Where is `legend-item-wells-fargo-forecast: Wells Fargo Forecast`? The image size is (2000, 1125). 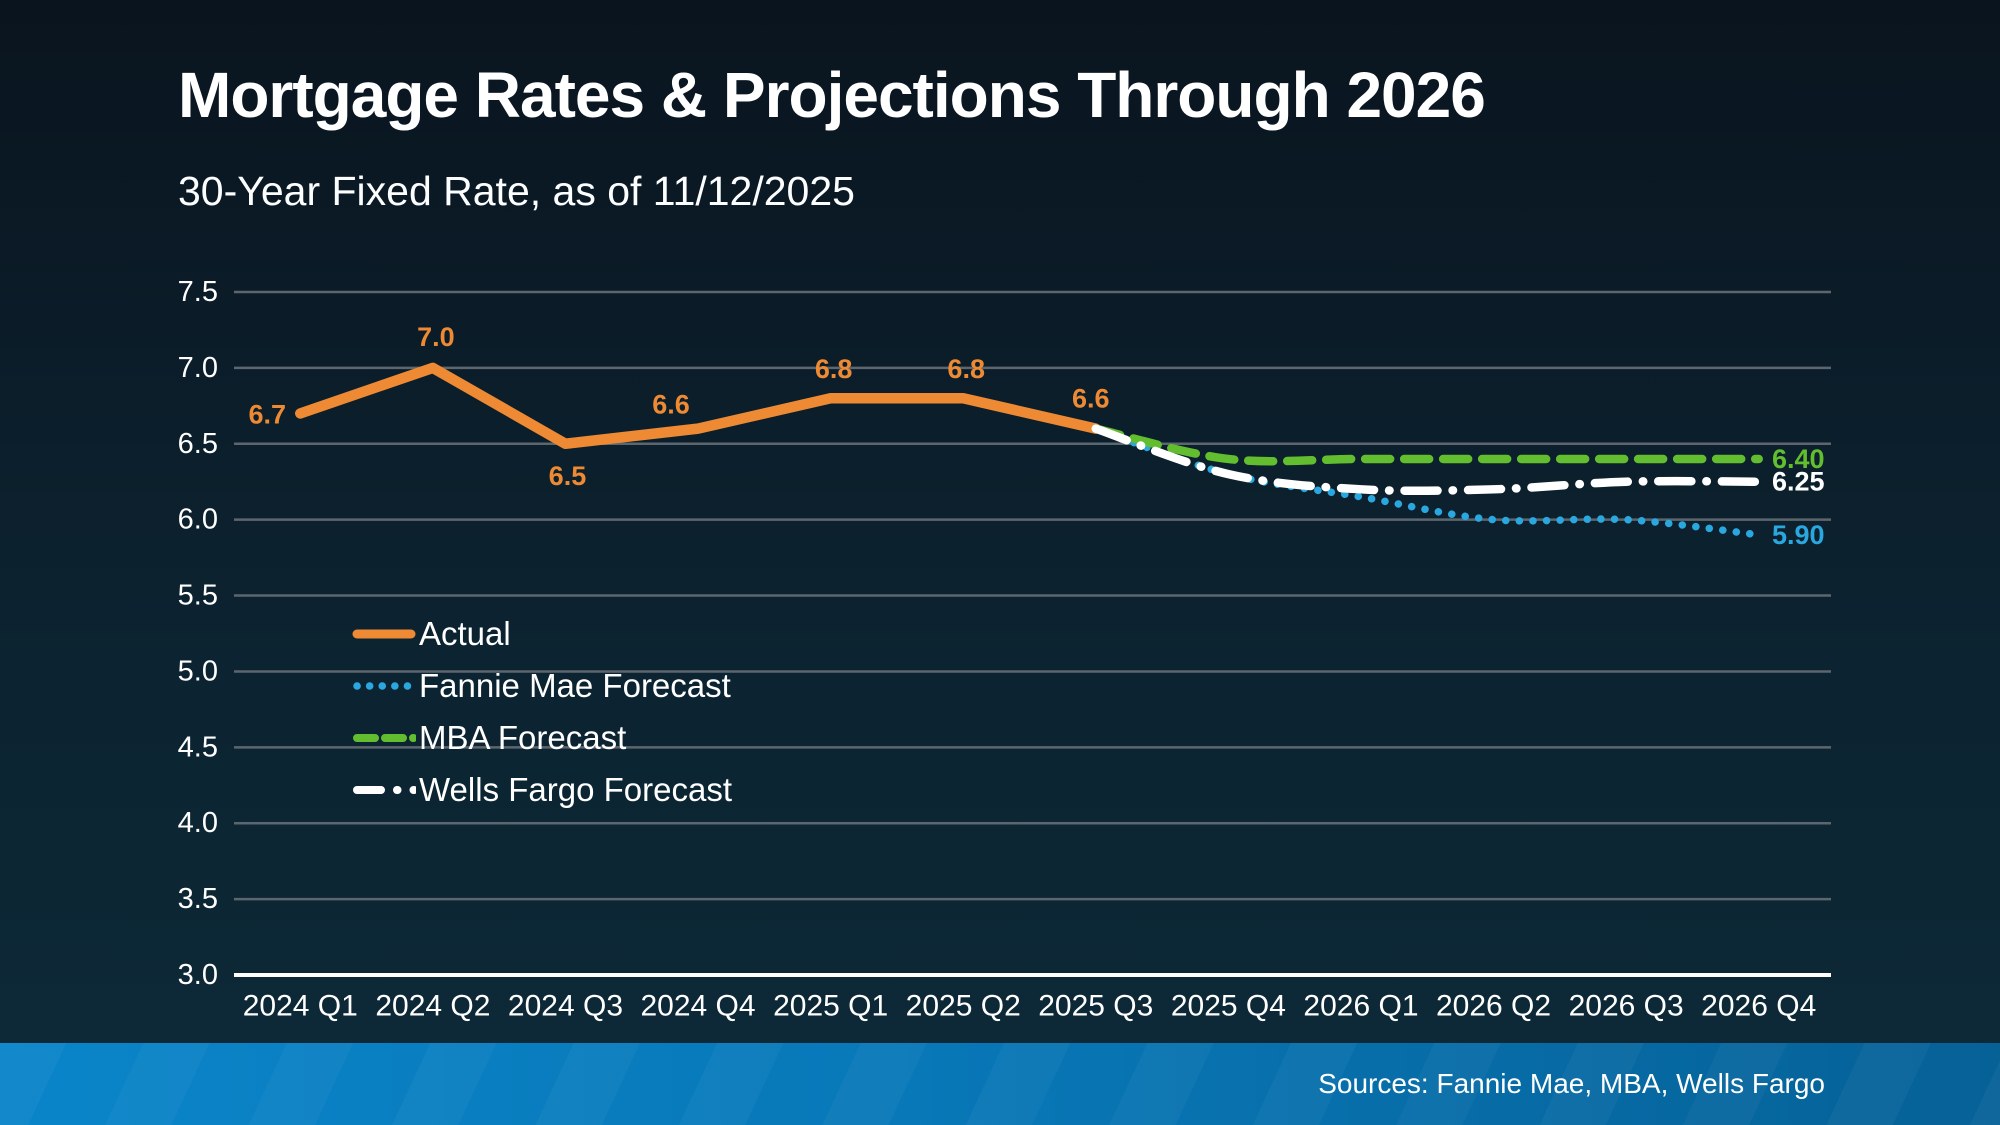 legend-item-wells-fargo-forecast: Wells Fargo Forecast is located at coordinates (542, 790).